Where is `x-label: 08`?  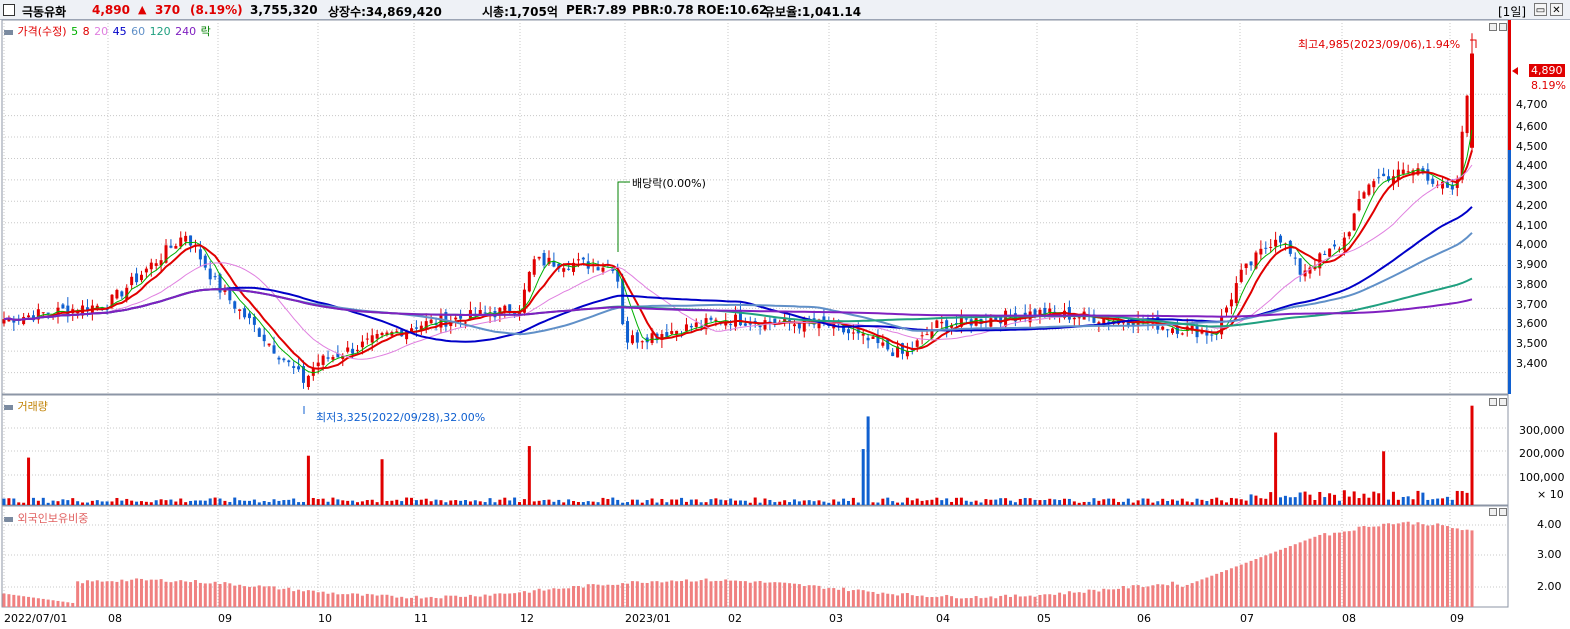 x-label: 08 is located at coordinates (115, 618).